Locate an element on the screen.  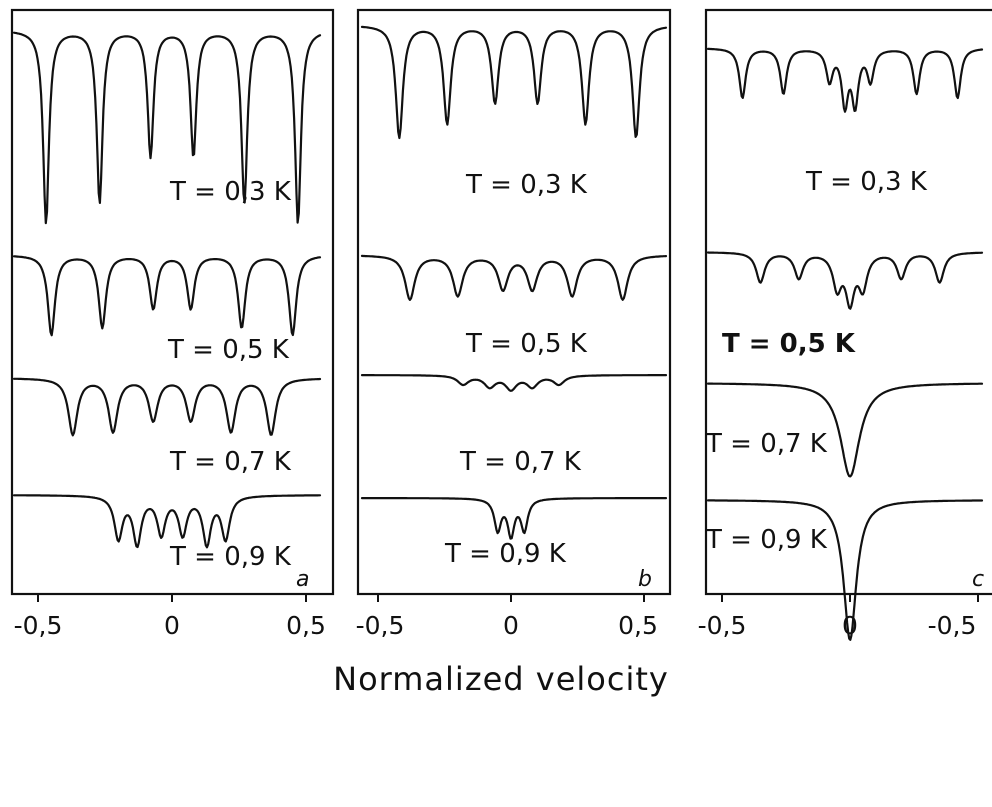
panel-b-series-2-label: T = 0,5 K is located at coordinates (526, 344).